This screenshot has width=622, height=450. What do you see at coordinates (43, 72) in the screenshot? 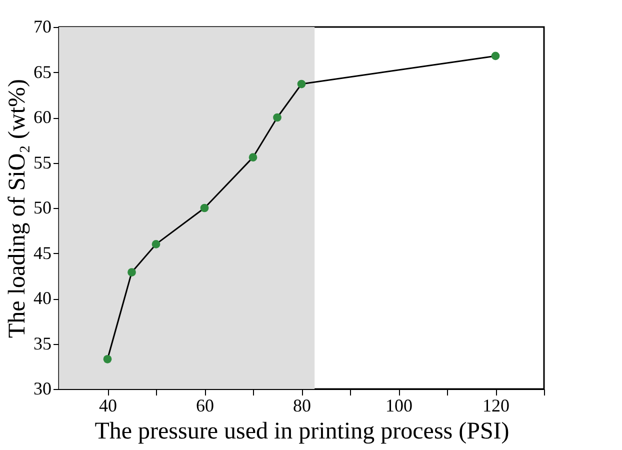
I see `y-tick-label: 65` at bounding box center [43, 72].